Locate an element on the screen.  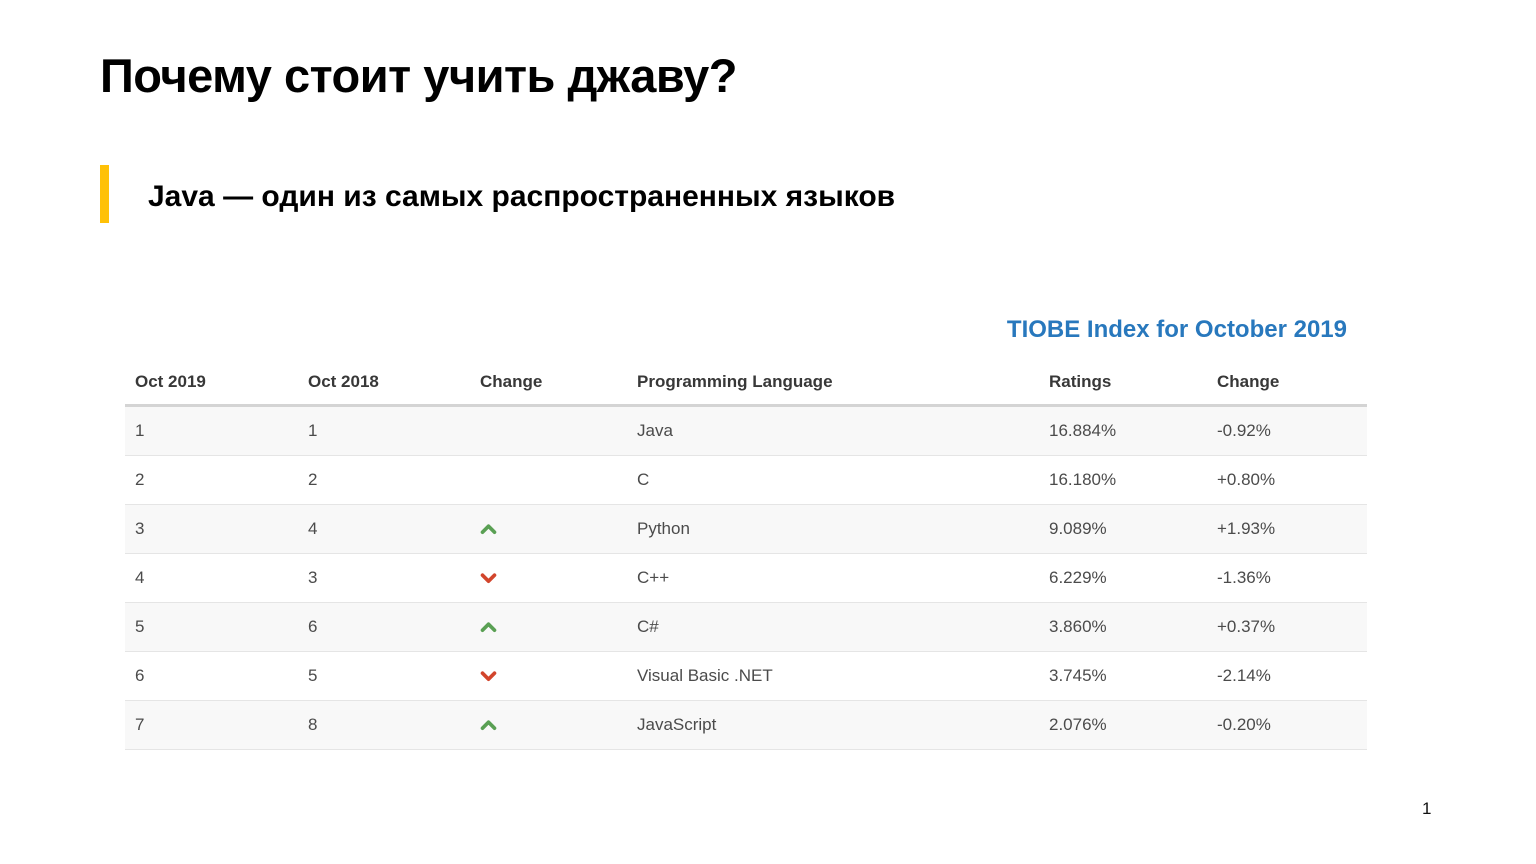
cell-rank-oct2018: 4 is located at coordinates (313, 528).